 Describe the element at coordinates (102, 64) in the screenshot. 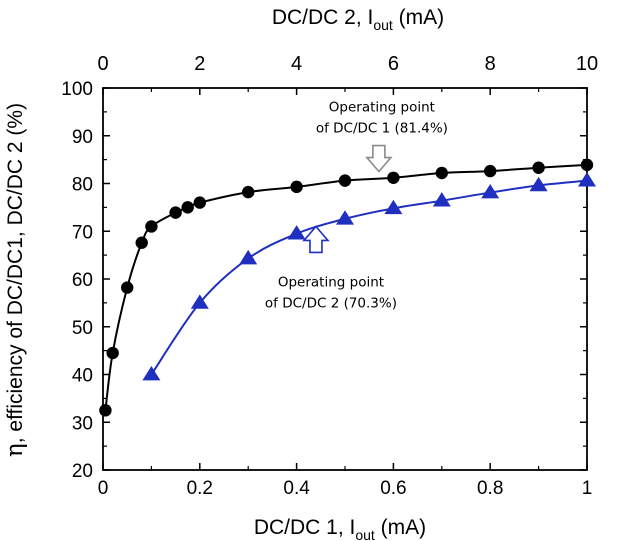

I see `top-tick-label: 0` at that location.